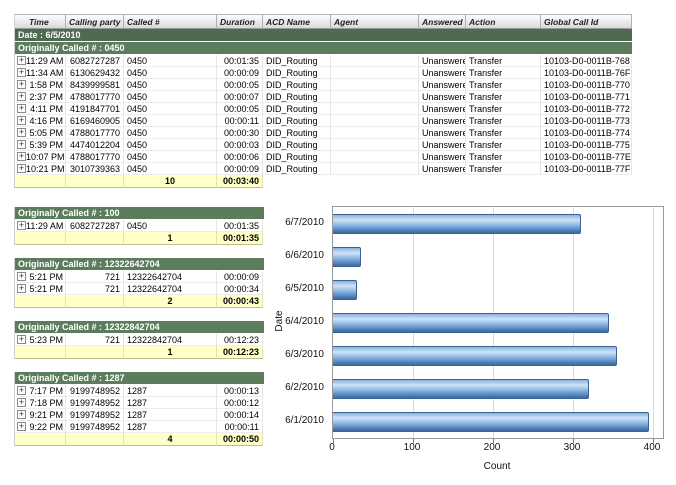 Image resolution: width=676 pixels, height=485 pixels. I want to click on time-cell: +4:16 PM, so click(40, 121).